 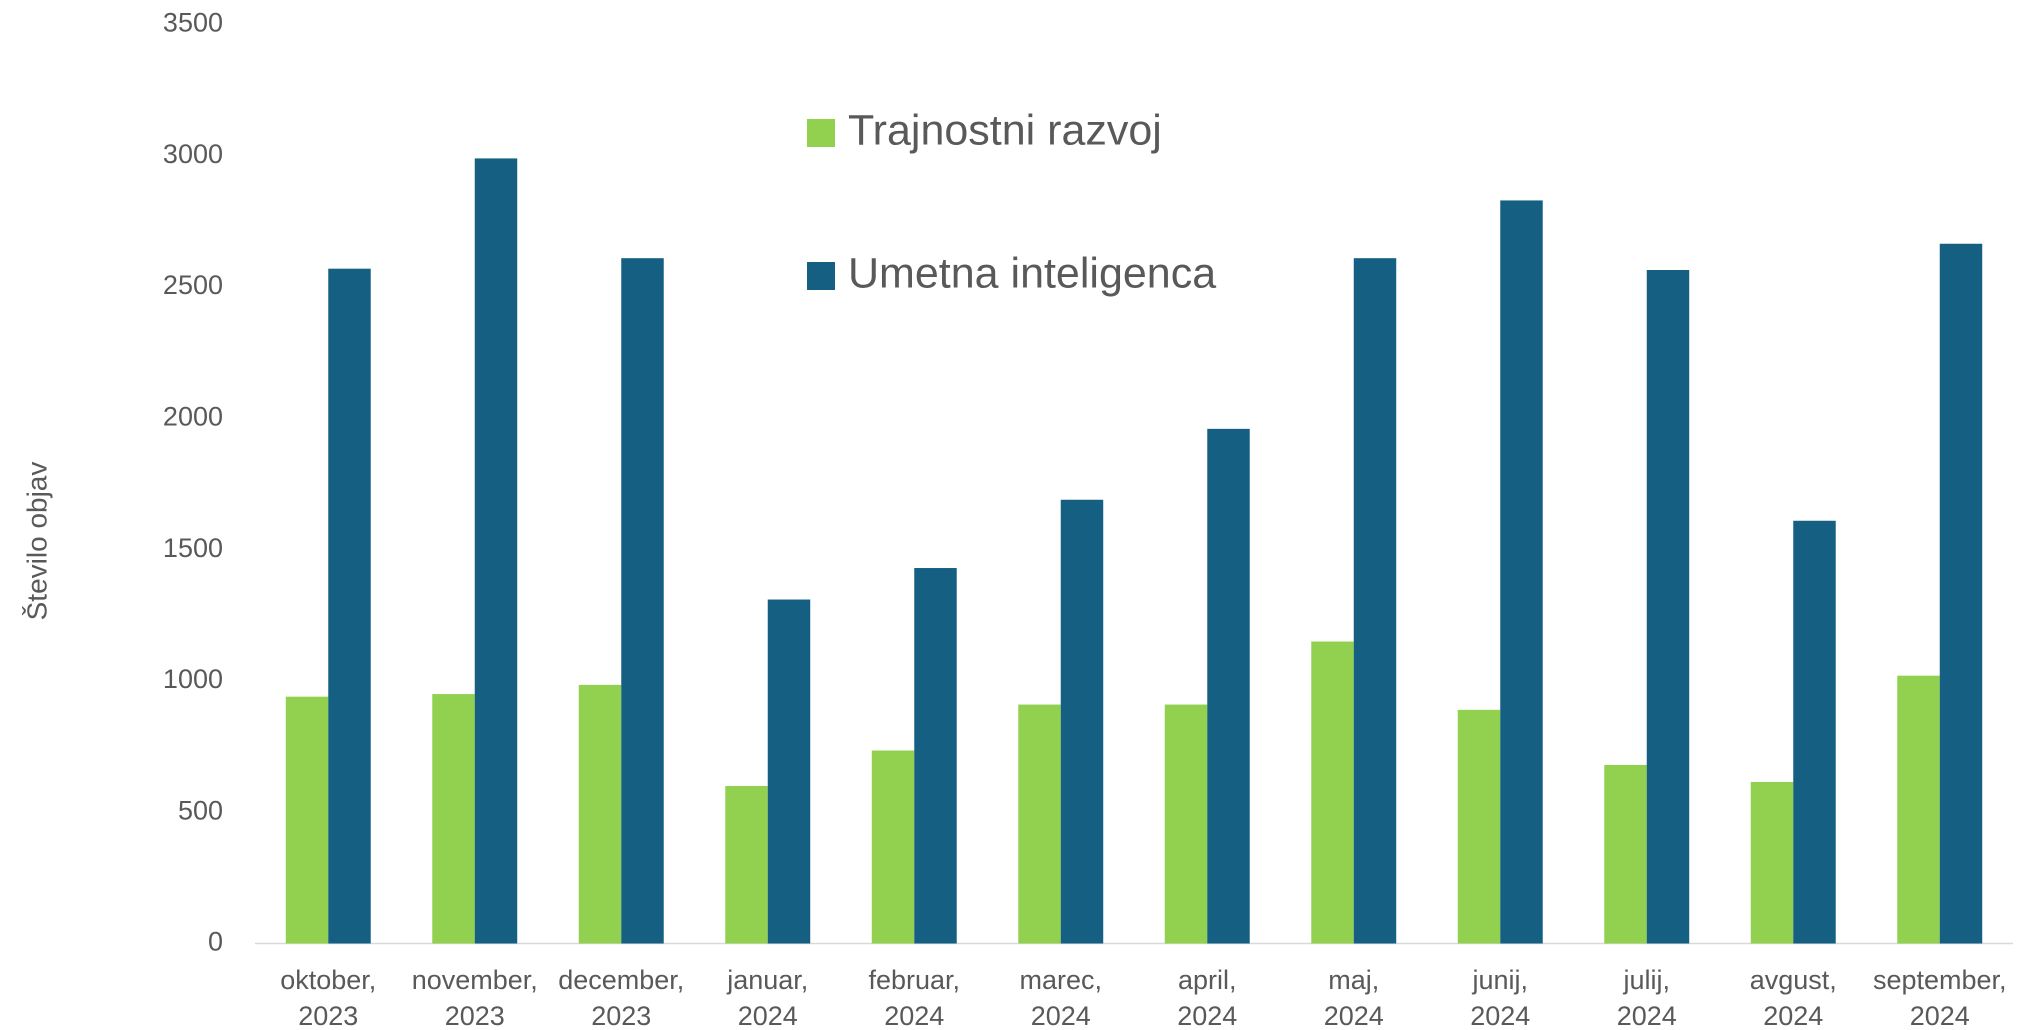 What do you see at coordinates (36, 541) in the screenshot?
I see `y-axis-label: Število objav` at bounding box center [36, 541].